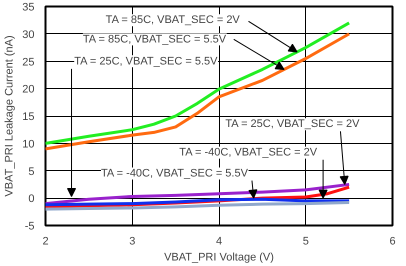  What do you see at coordinates (292, 124) in the screenshot?
I see `annotation: TA = 25C, VBAT_SEC = 2V` at bounding box center [292, 124].